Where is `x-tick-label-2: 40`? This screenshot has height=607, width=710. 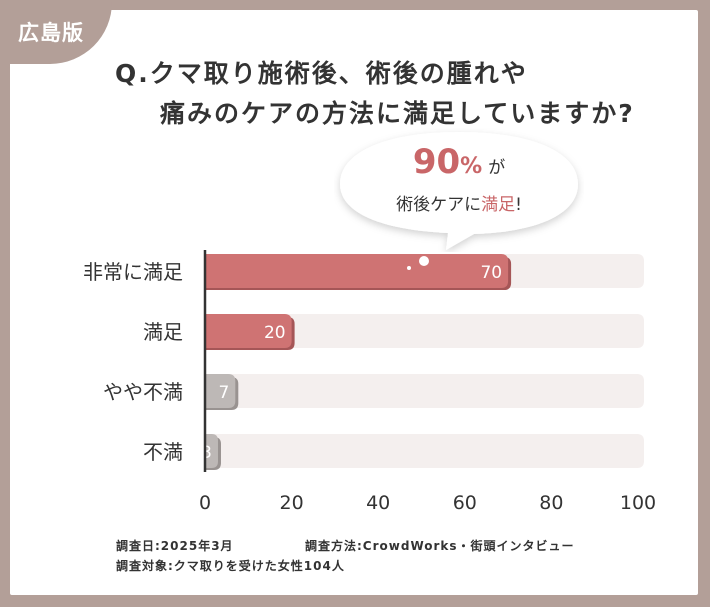
x-tick-label-2: 40 is located at coordinates (378, 503).